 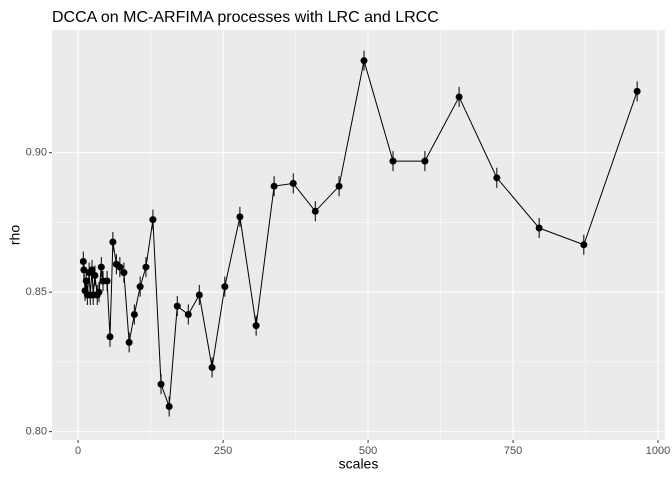 I want to click on x-tick-label: 750, so click(x=513, y=451).